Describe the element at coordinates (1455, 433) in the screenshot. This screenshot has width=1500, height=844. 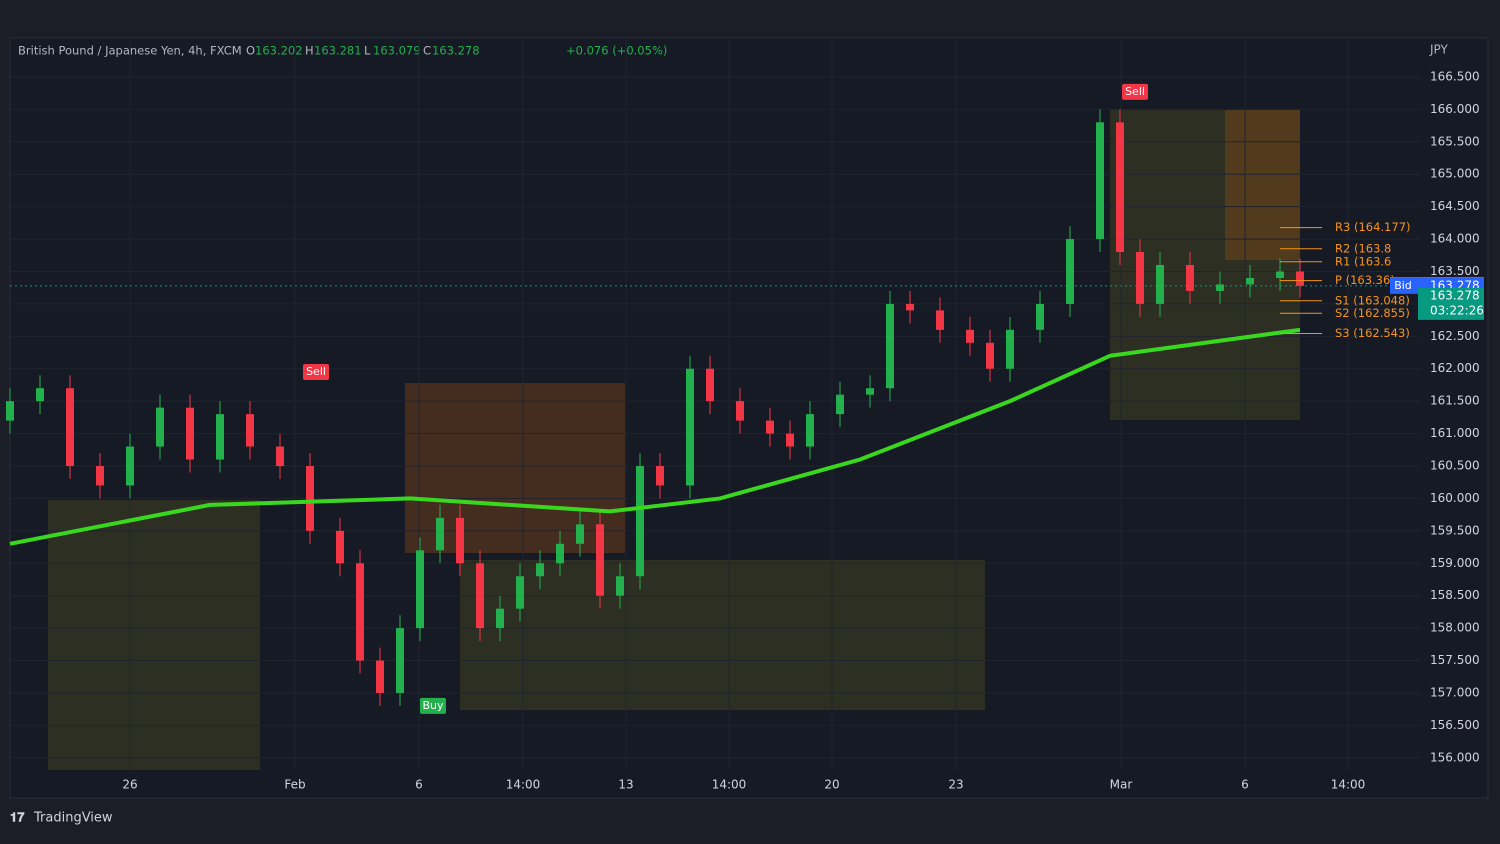
I see `y-tick-label: 161.000` at that location.